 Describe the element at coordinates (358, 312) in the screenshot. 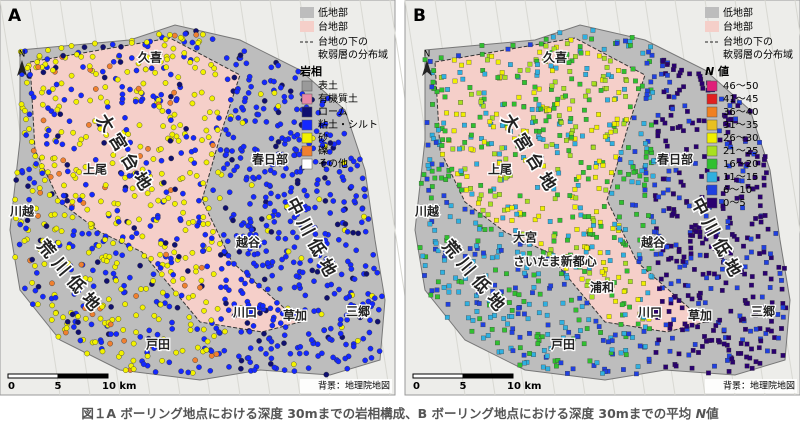

I see `place-label: 三郷` at that location.